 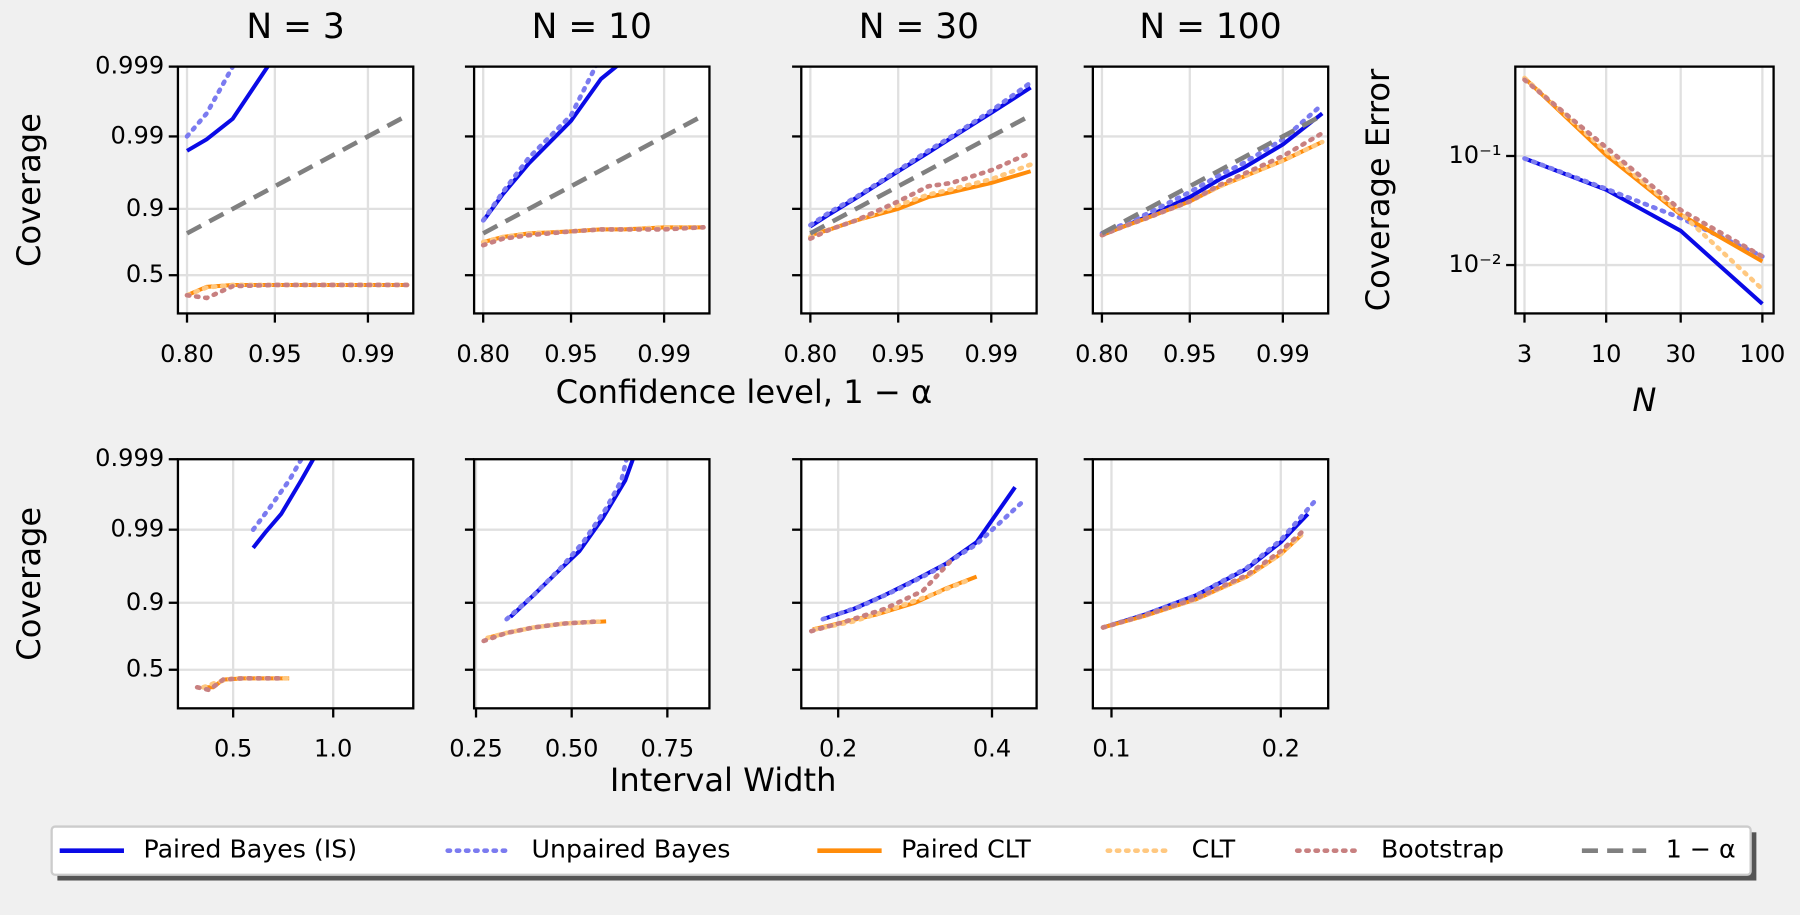 I want to click on panel-title: N = 30, so click(x=919, y=27).